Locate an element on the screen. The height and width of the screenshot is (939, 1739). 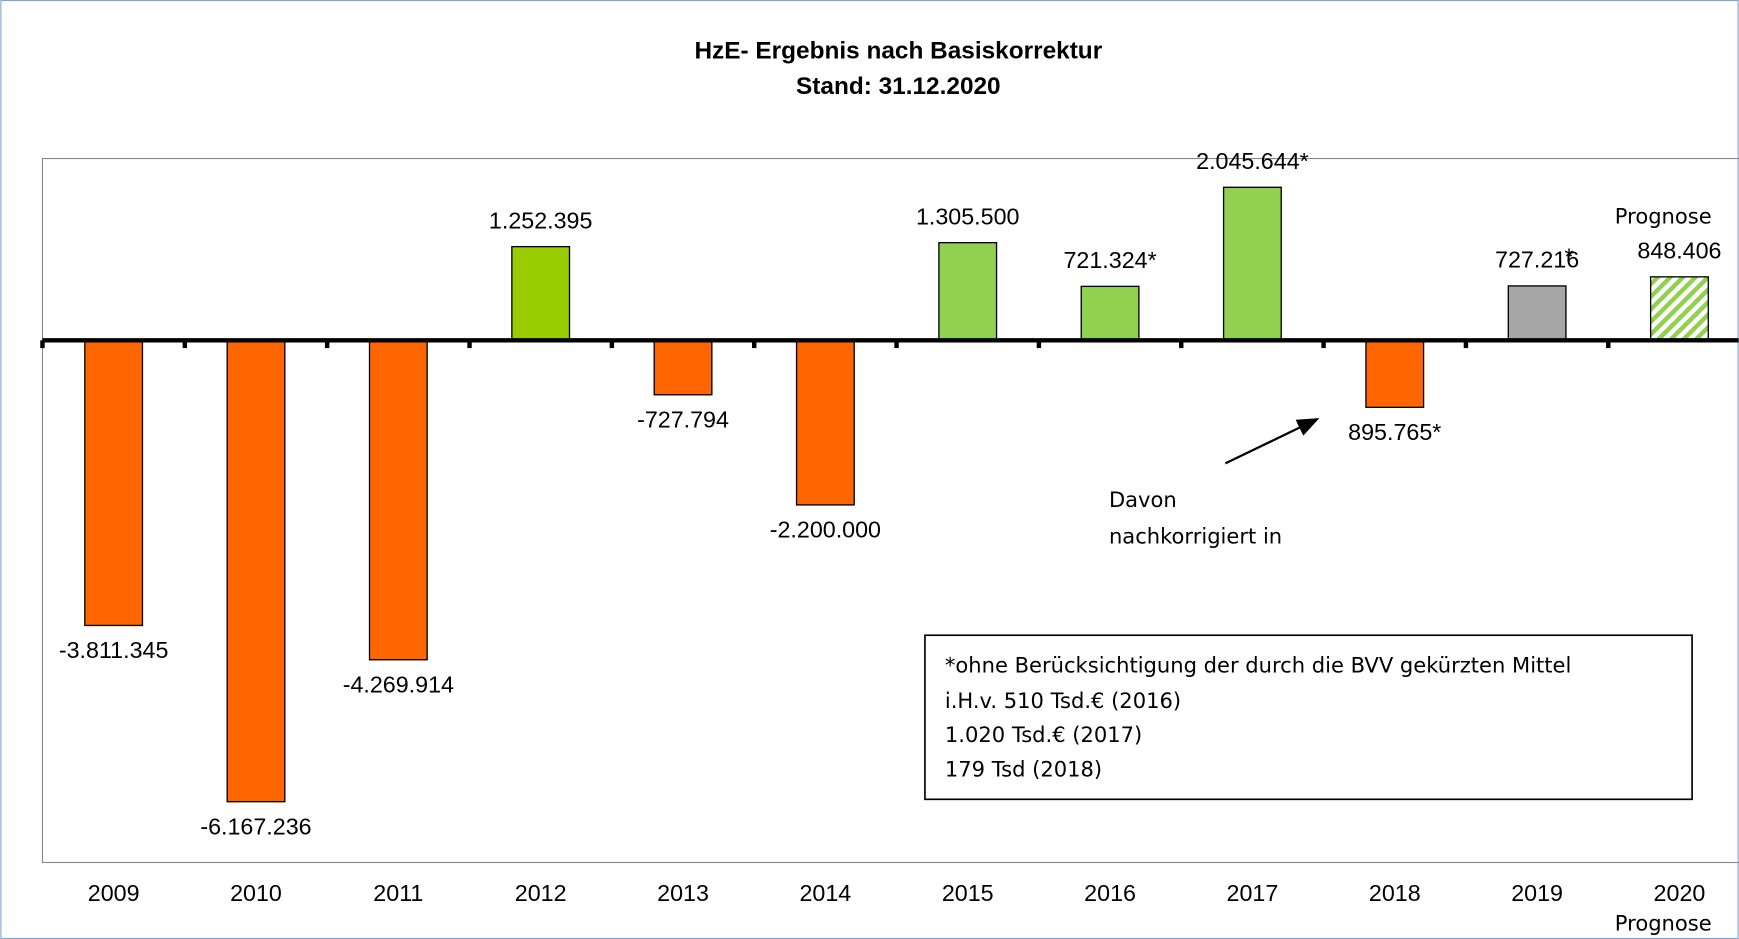
forecast-label: Prognose is located at coordinates (1663, 215).